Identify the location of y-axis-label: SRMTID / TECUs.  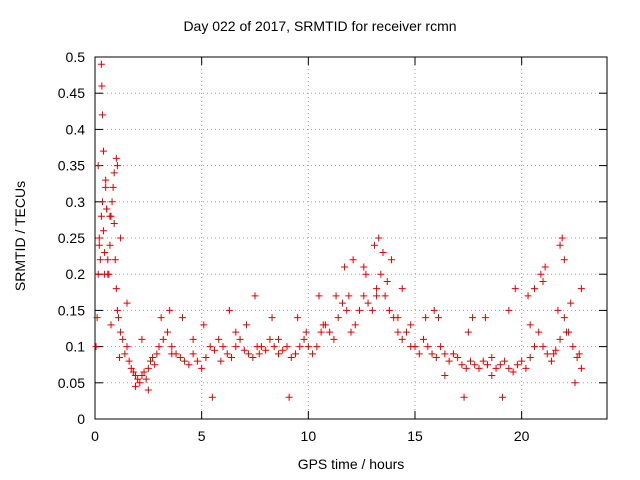
(20, 236).